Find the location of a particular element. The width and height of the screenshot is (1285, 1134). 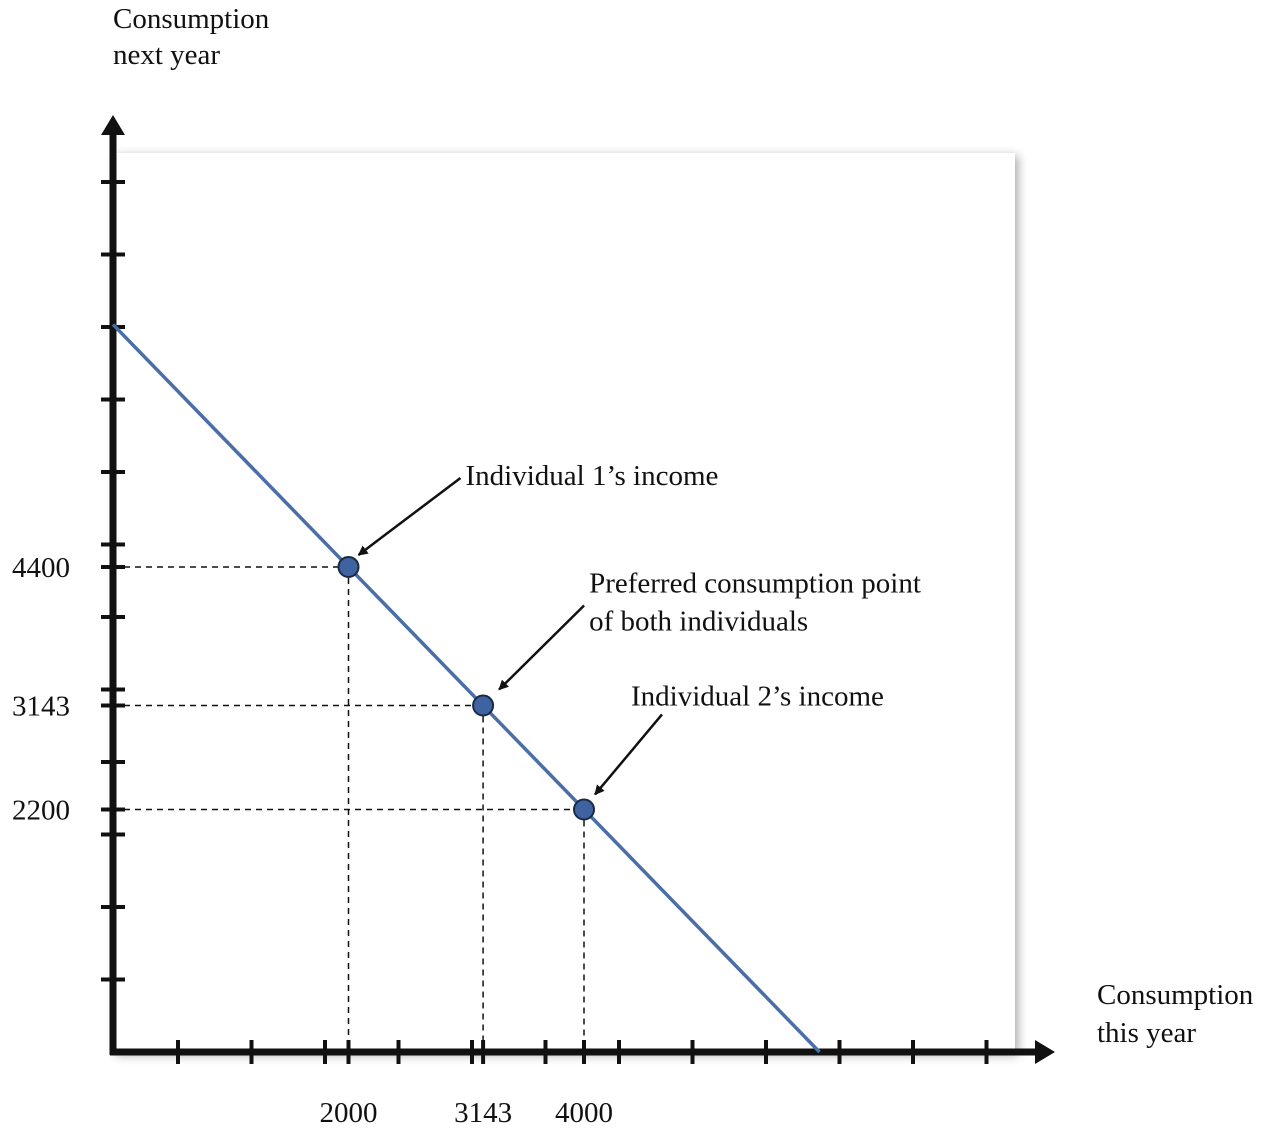

x-tick-label: 2000 is located at coordinates (349, 1113).